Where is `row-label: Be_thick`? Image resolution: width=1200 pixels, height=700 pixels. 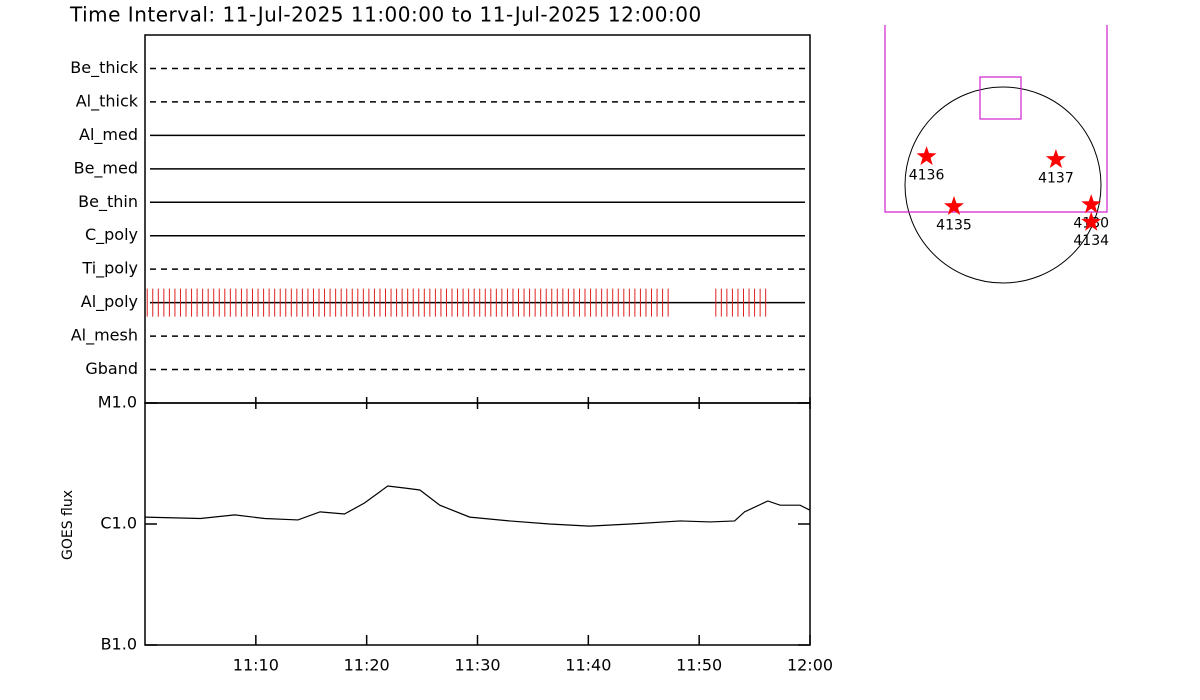 row-label: Be_thick is located at coordinates (104, 68).